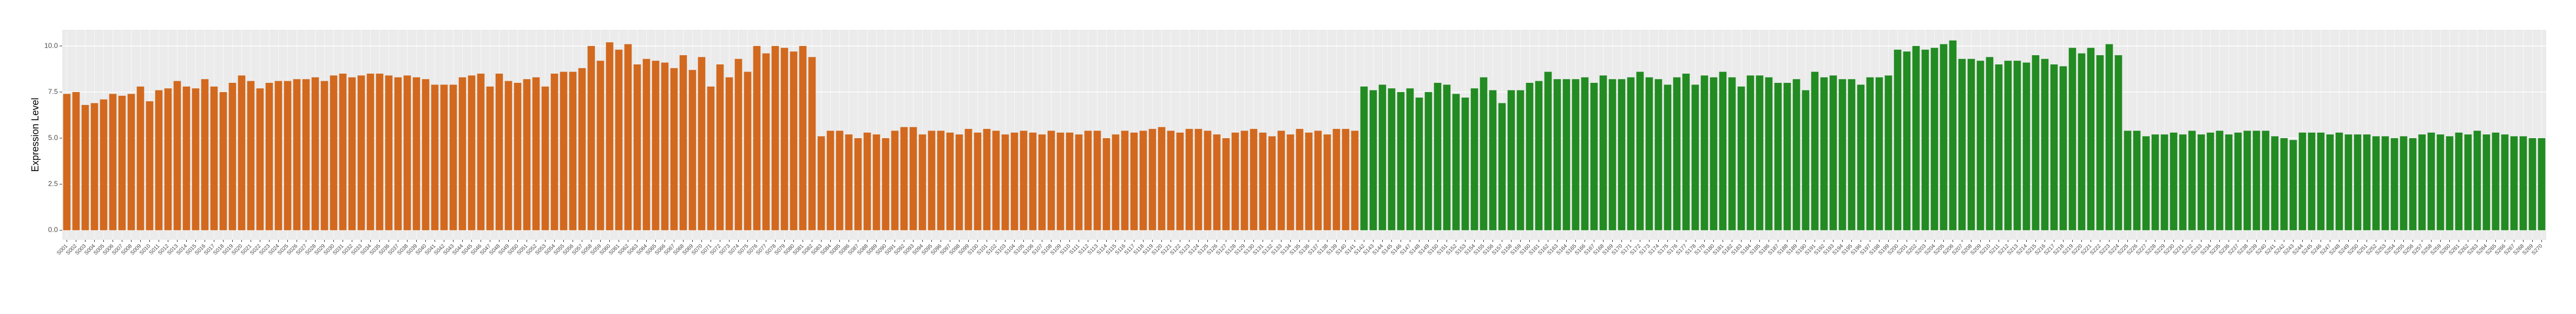 Image resolution: width=2576 pixels, height=314 pixels. I want to click on y-axis-label: Expression Level, so click(35, 134).